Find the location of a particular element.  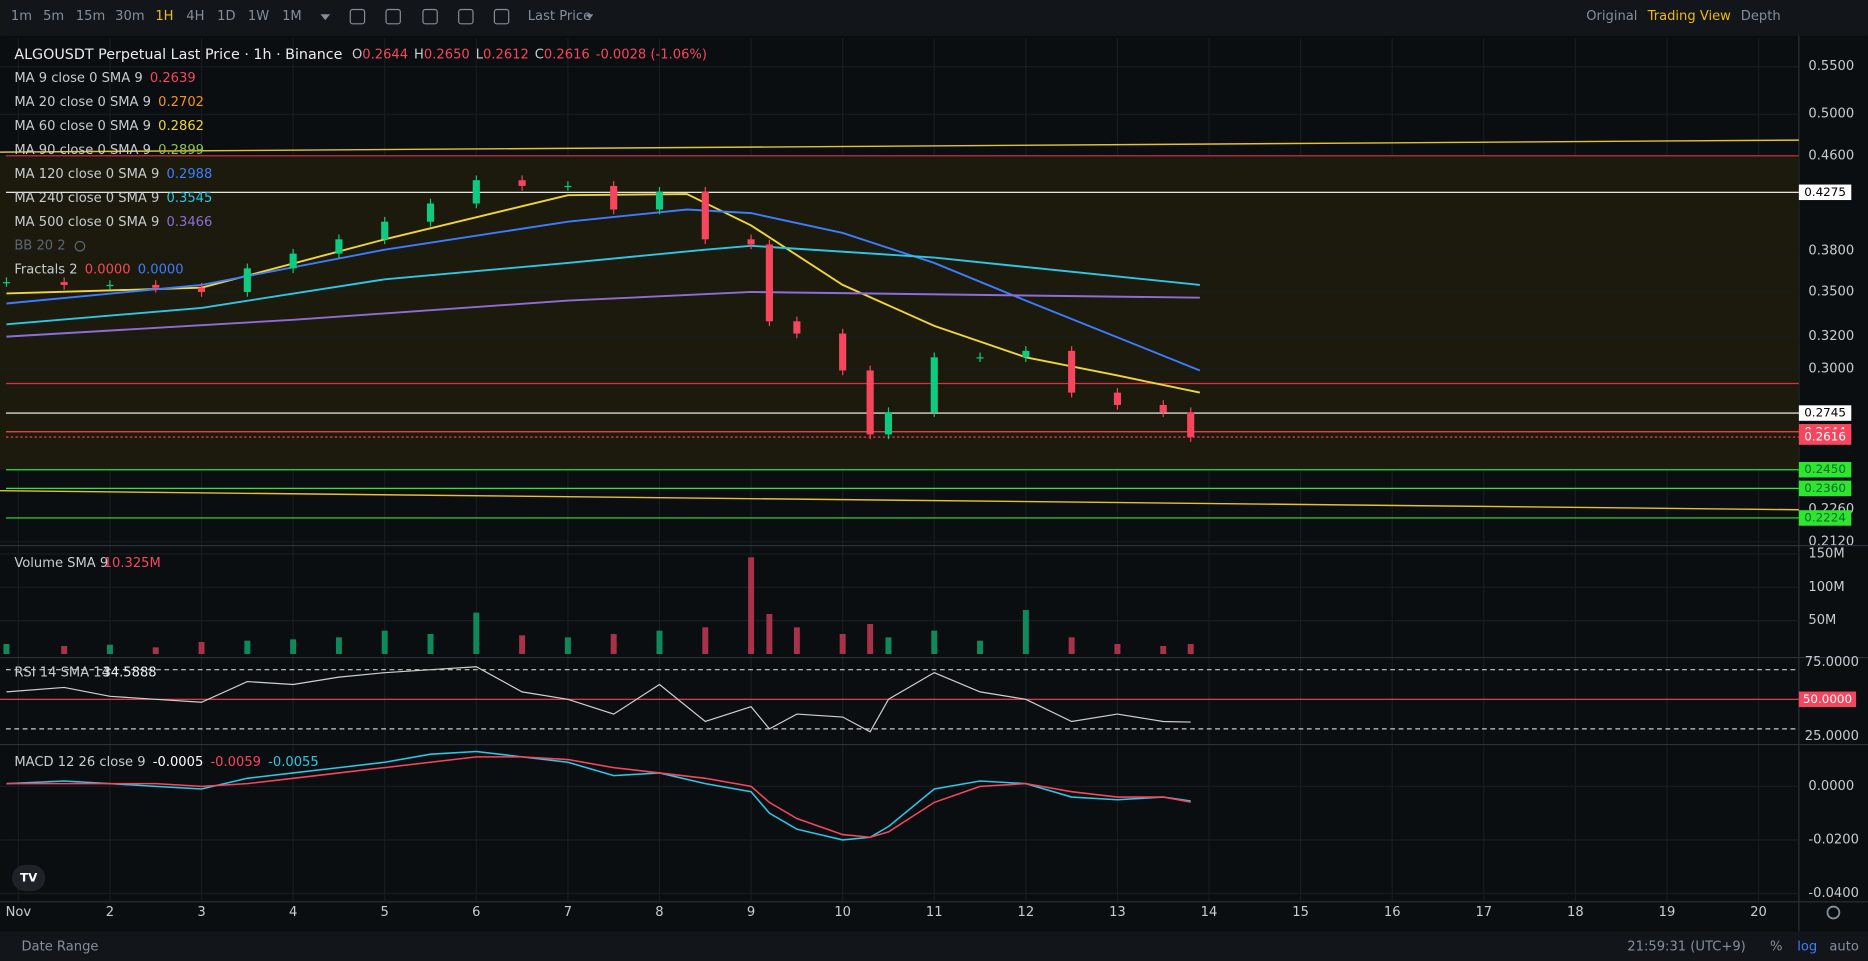

interval-button: 1M is located at coordinates (292, 16).